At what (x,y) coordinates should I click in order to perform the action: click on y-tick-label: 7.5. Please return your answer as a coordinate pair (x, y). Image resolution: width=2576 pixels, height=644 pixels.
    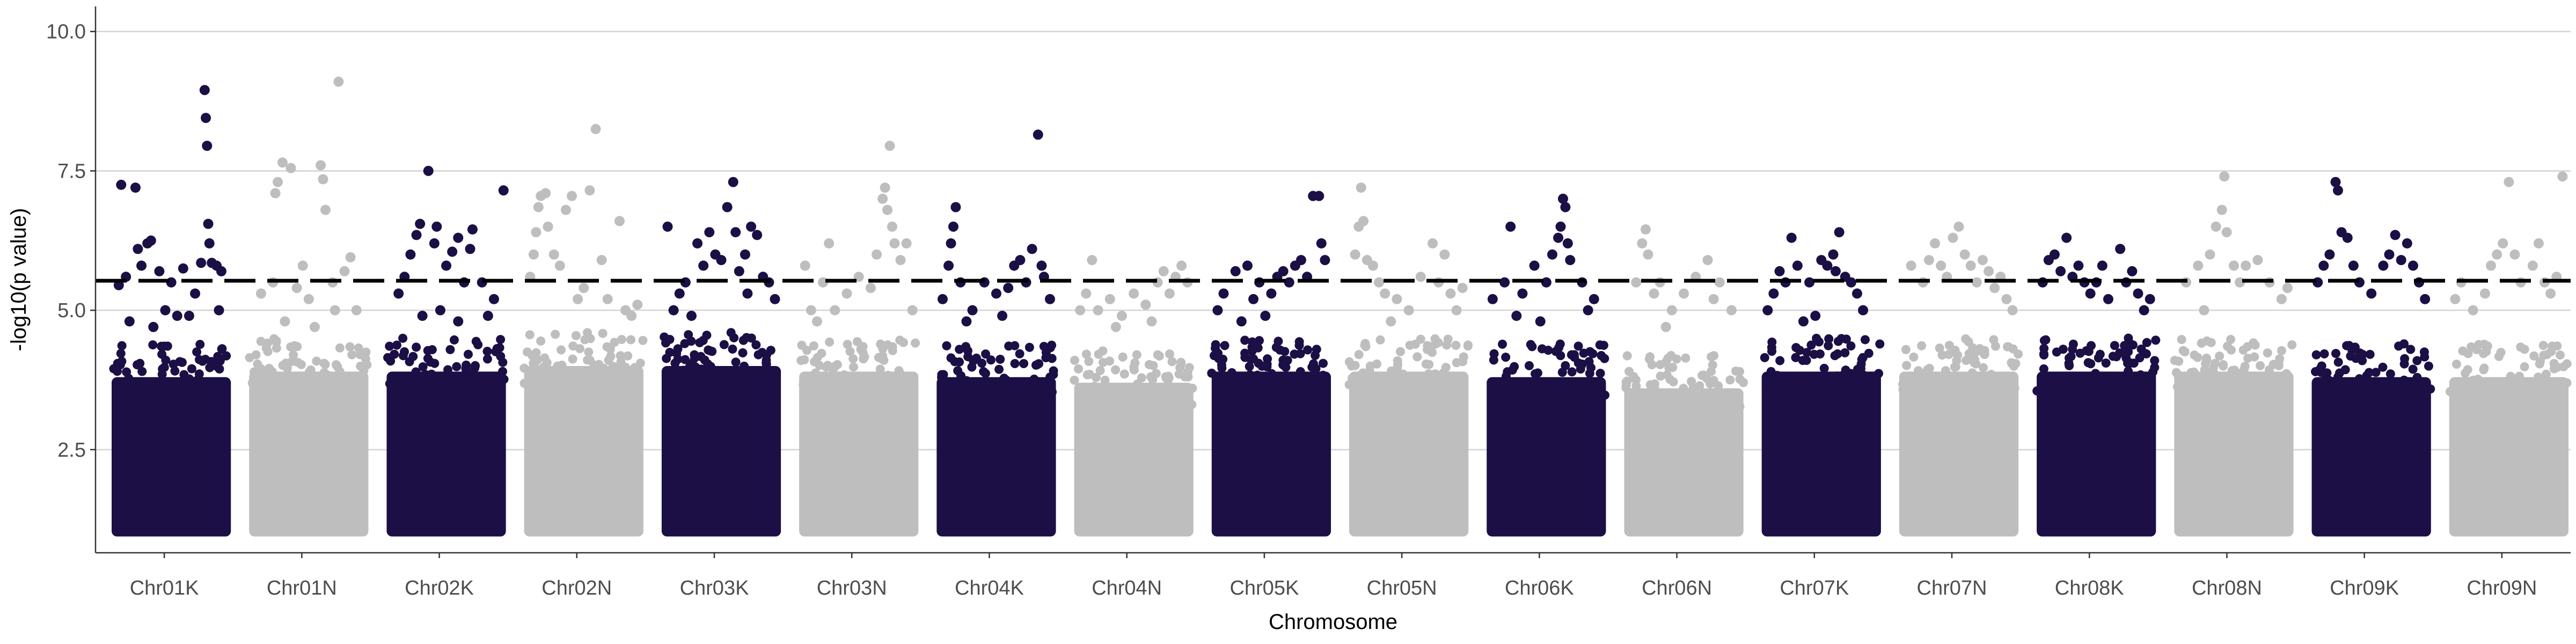
    Looking at the image, I should click on (71, 171).